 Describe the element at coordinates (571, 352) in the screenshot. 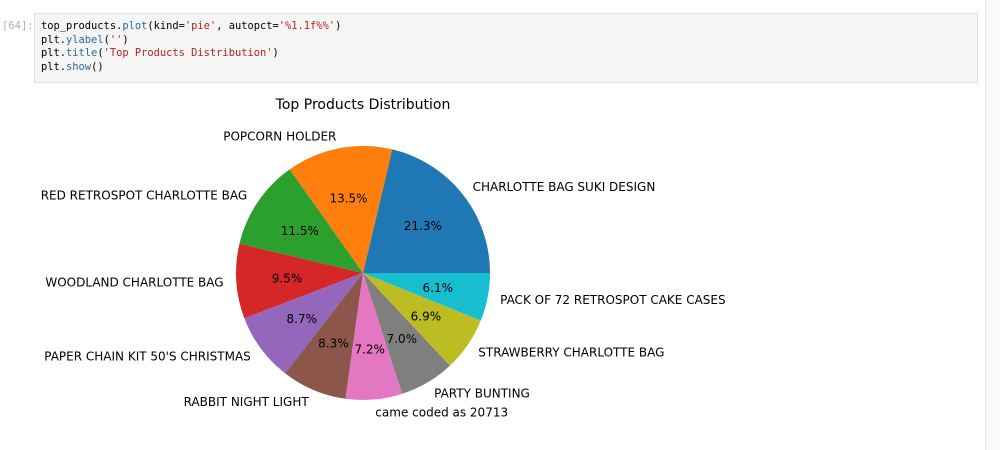

I see `category-label: STRAWBERRY CHARLOTTE BAG` at that location.